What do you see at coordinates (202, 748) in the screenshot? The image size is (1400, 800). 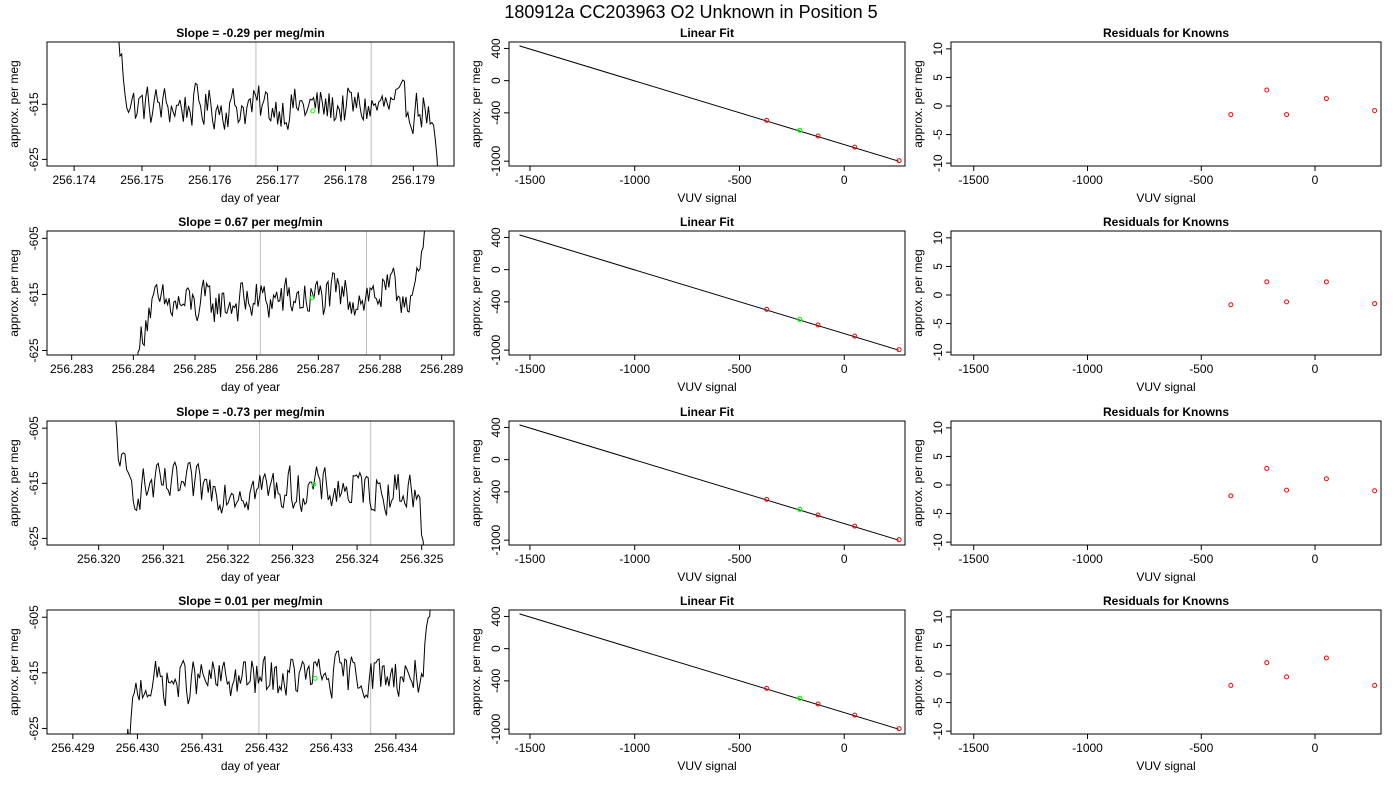 I see `x-tick-label: 256.431` at bounding box center [202, 748].